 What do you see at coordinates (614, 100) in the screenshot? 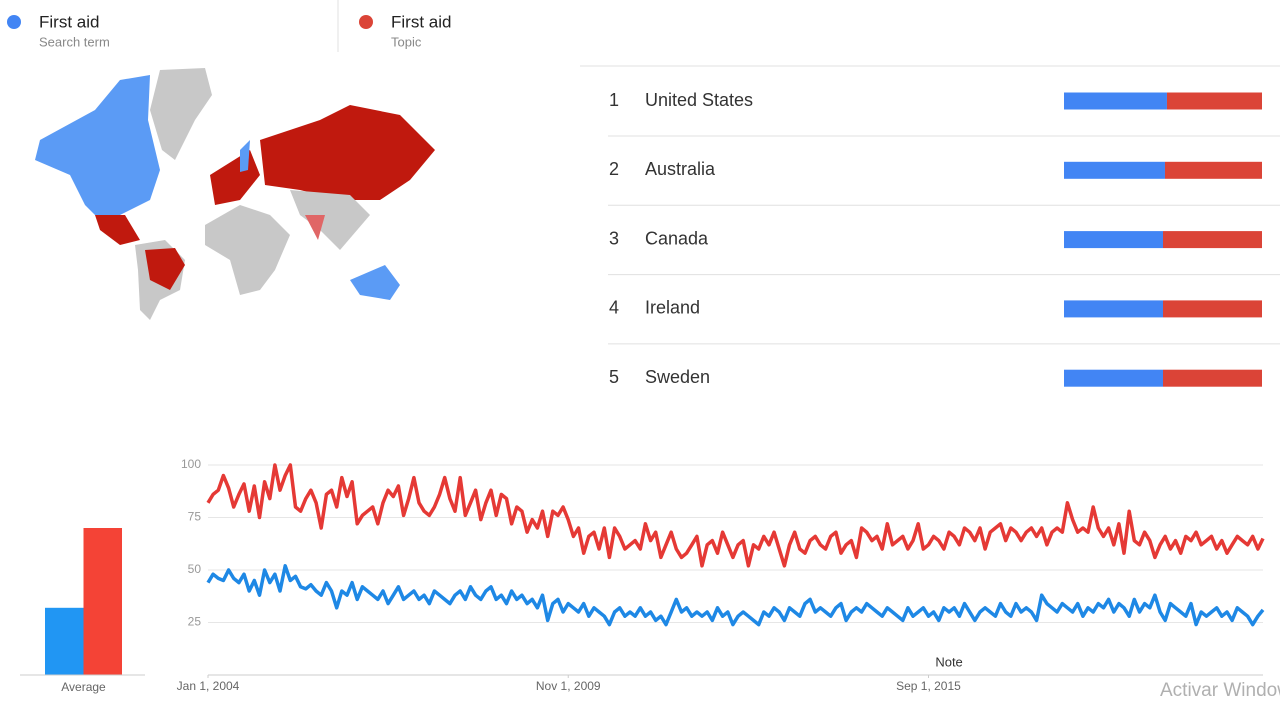
I see `rank: 1` at bounding box center [614, 100].